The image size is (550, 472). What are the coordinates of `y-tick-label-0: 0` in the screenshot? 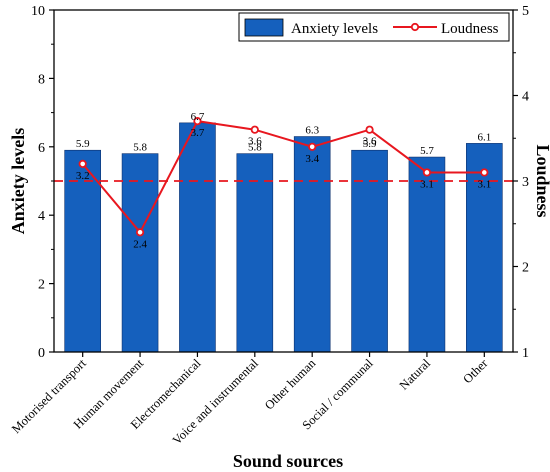 It's located at (41, 353).